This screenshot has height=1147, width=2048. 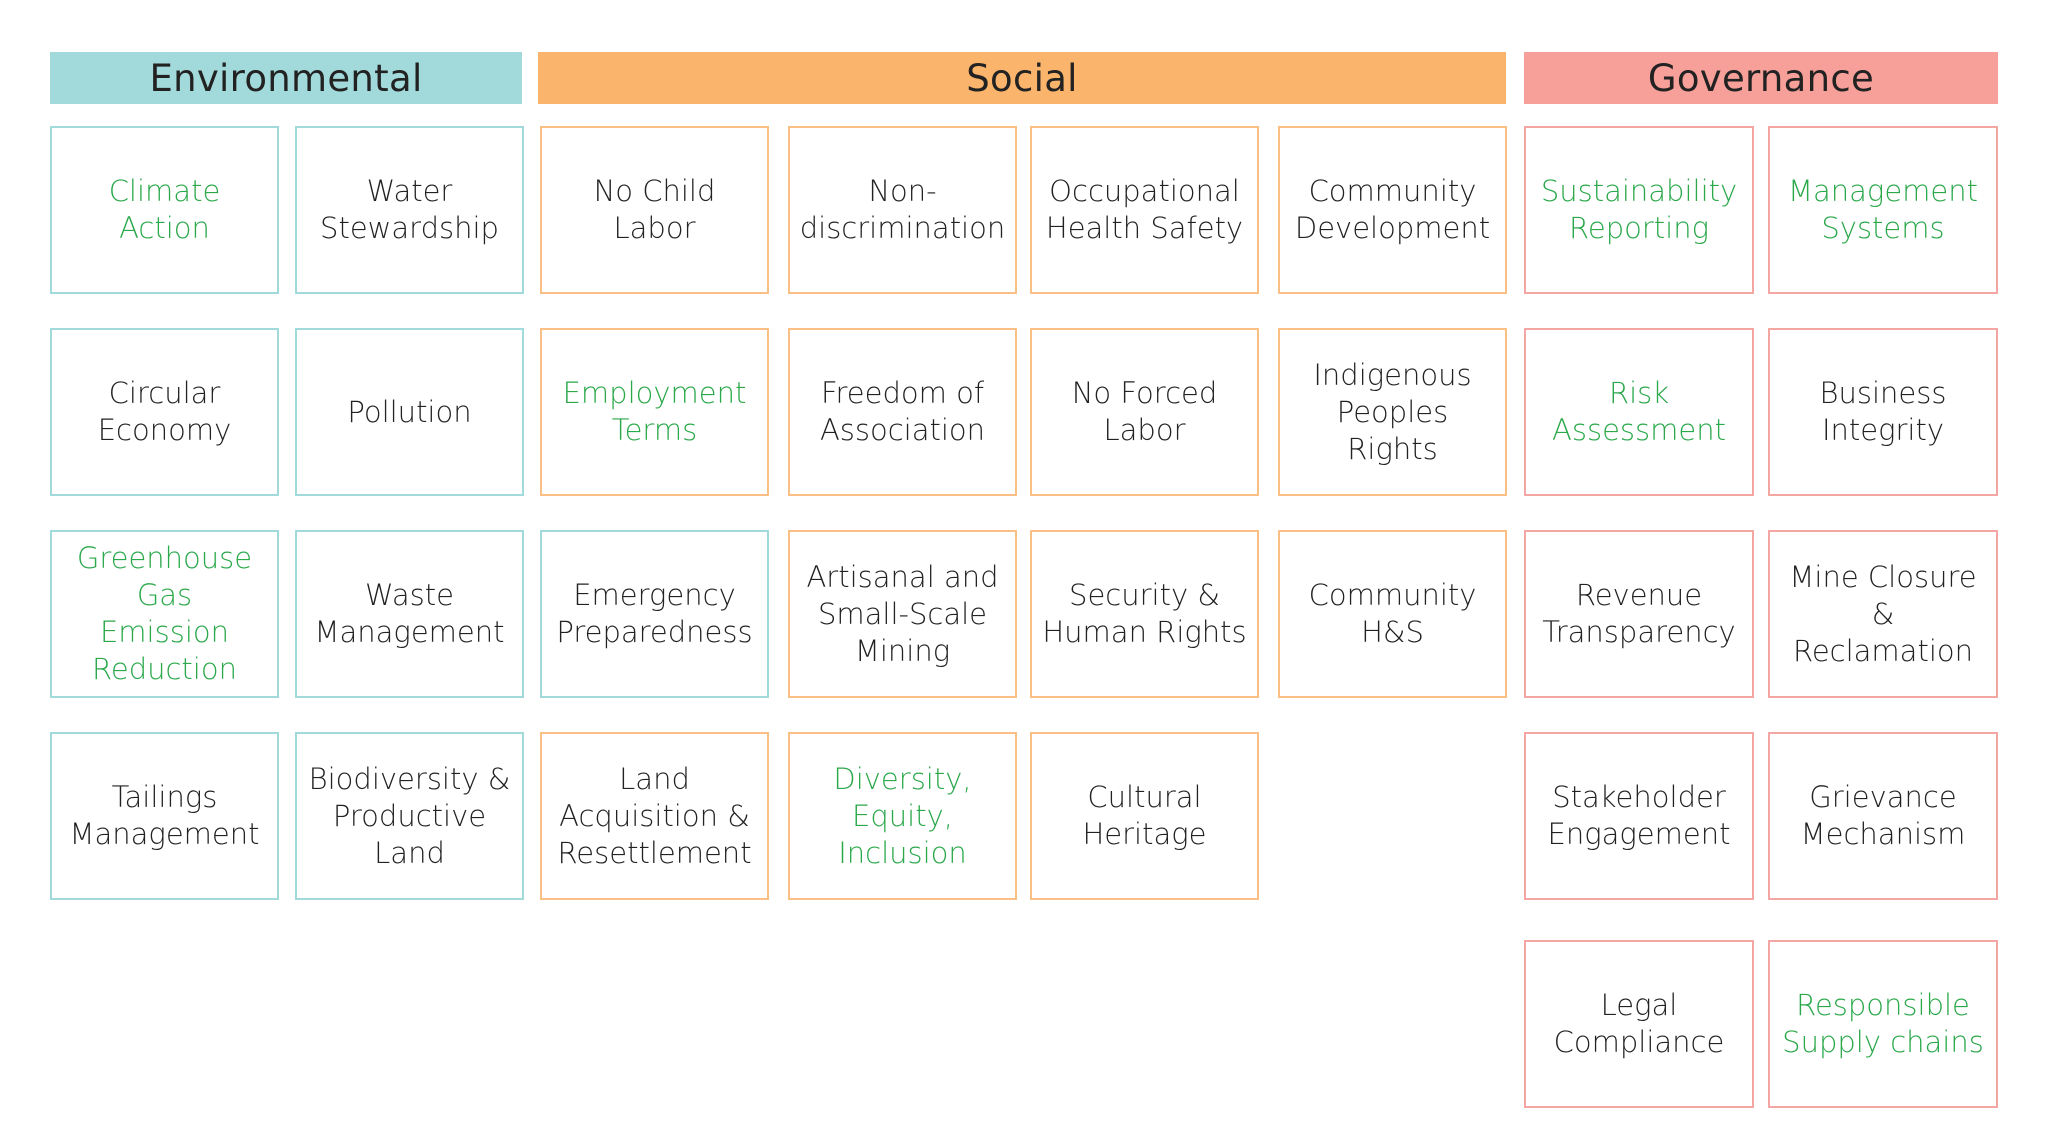 I want to click on topic-label: Security & Human Rights, so click(x=1144, y=613).